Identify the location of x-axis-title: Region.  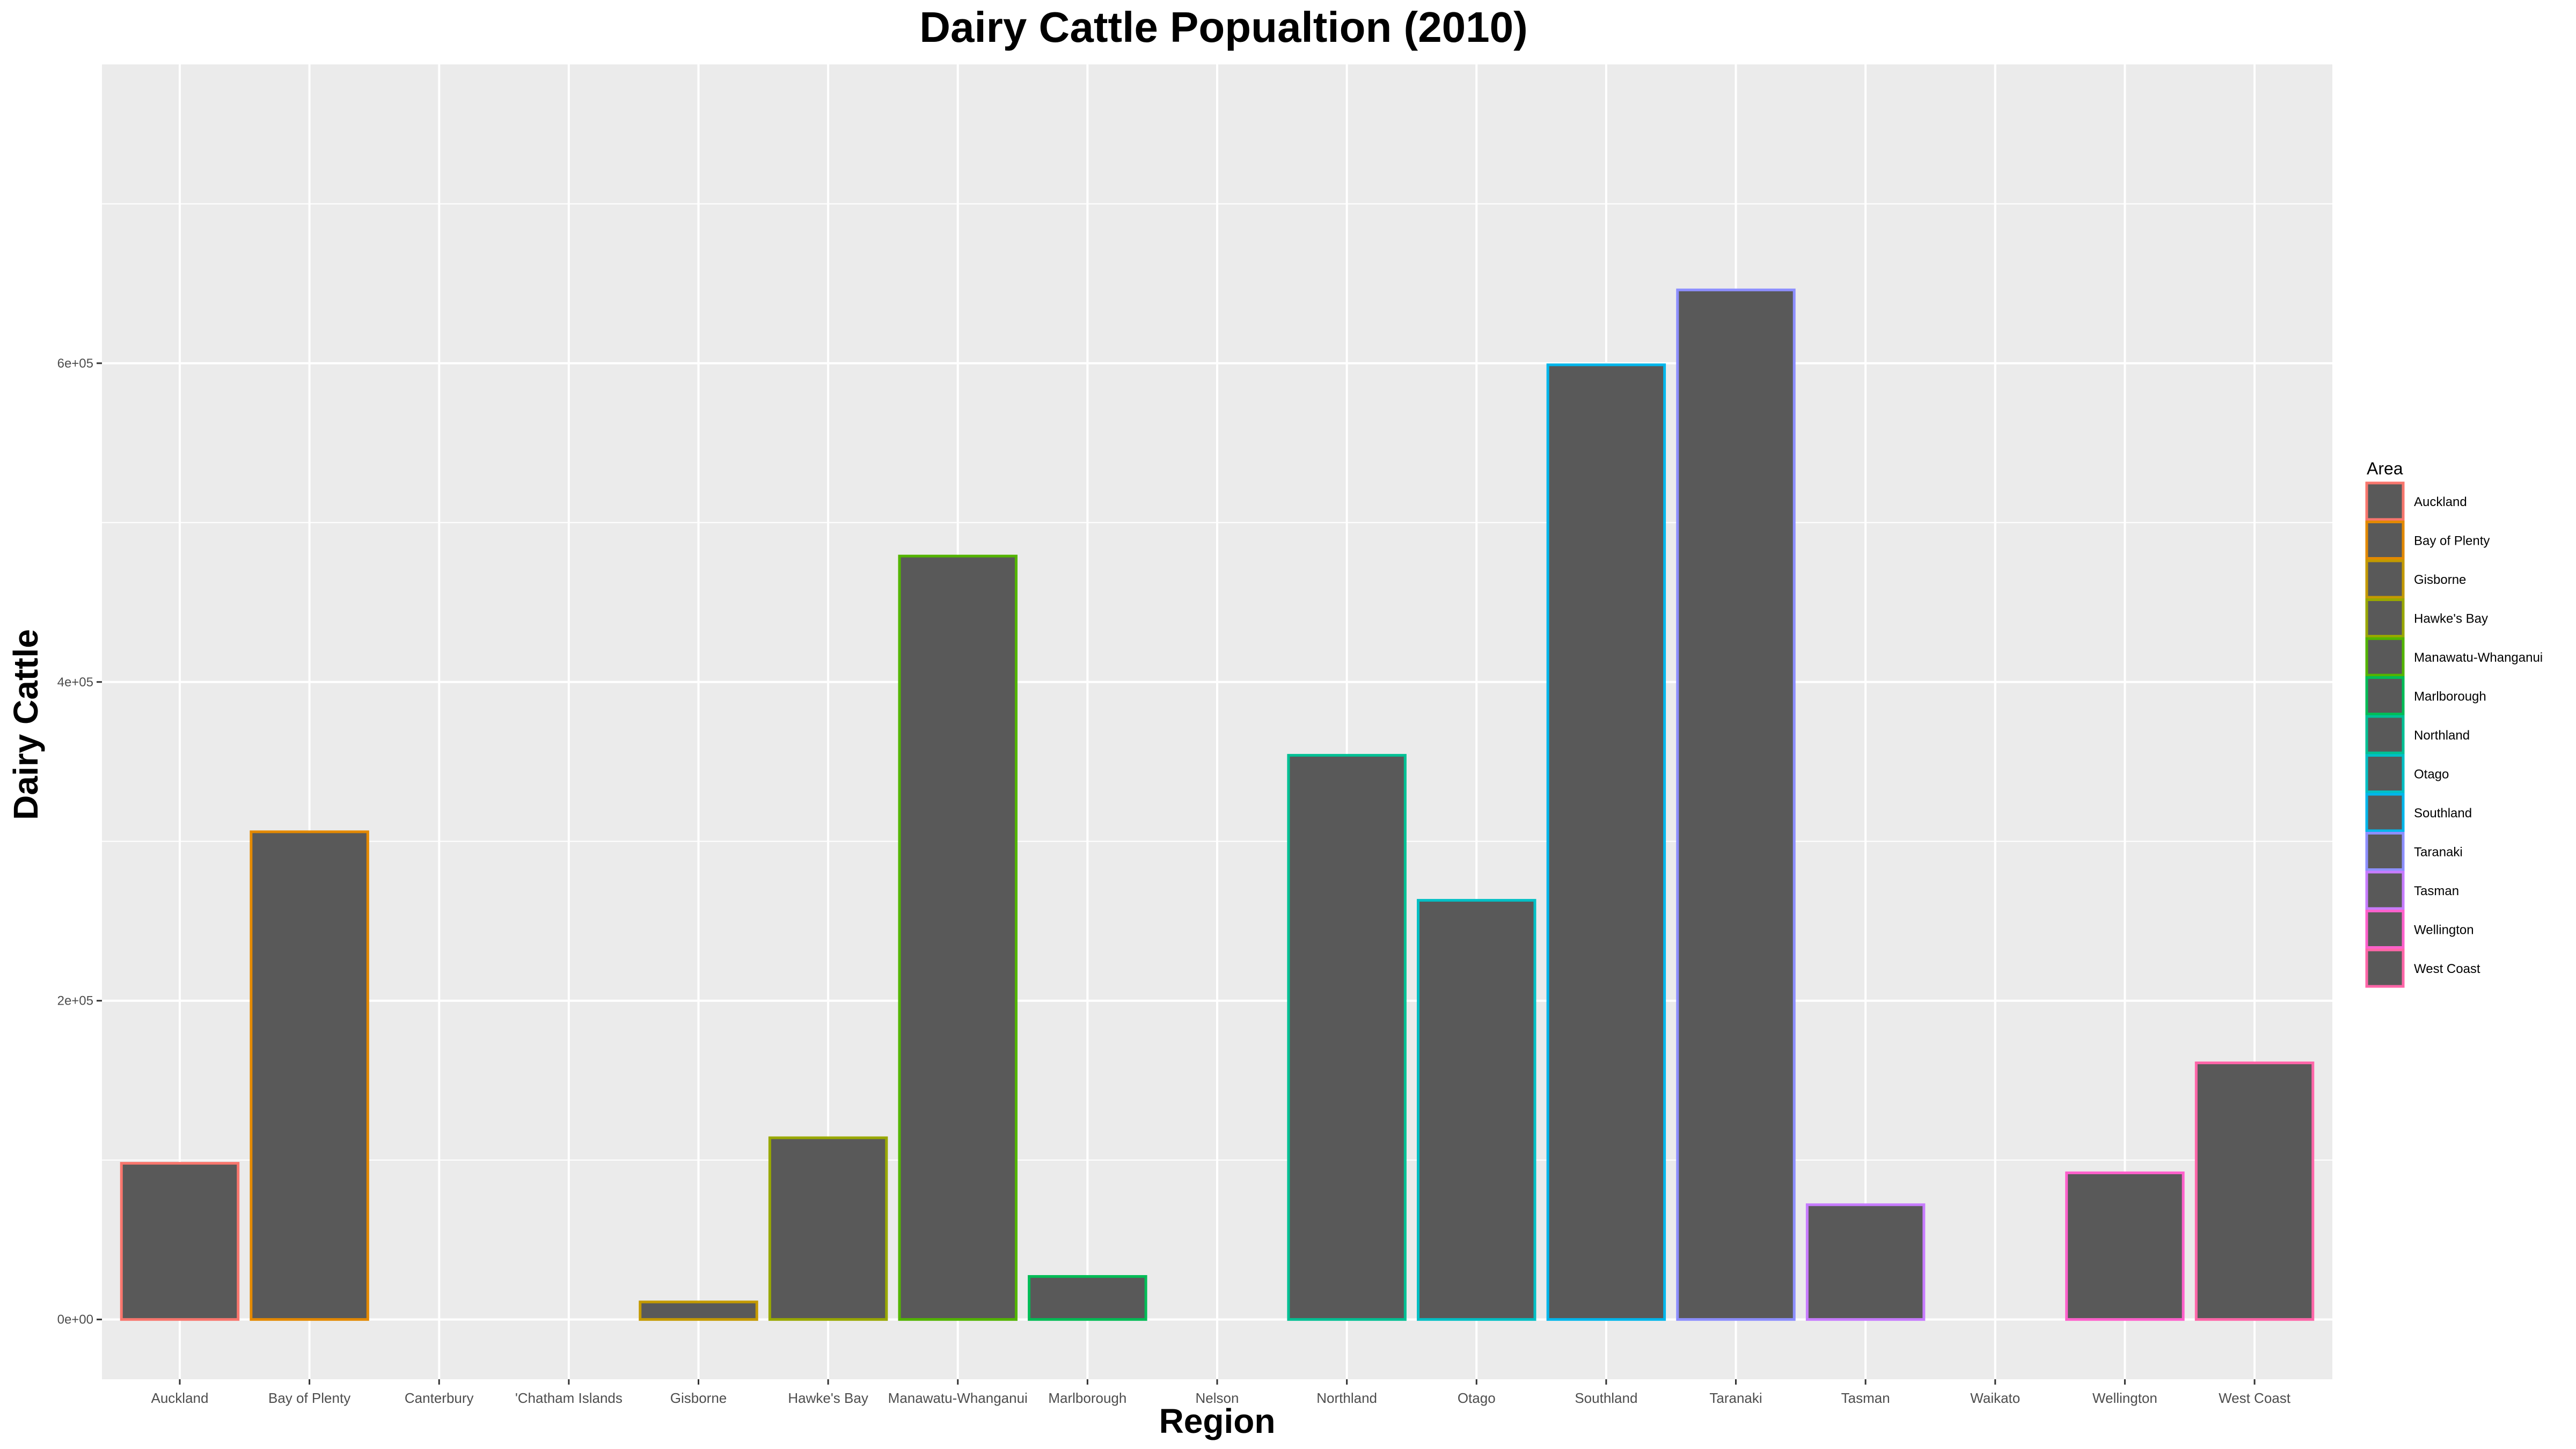
(1217, 1421).